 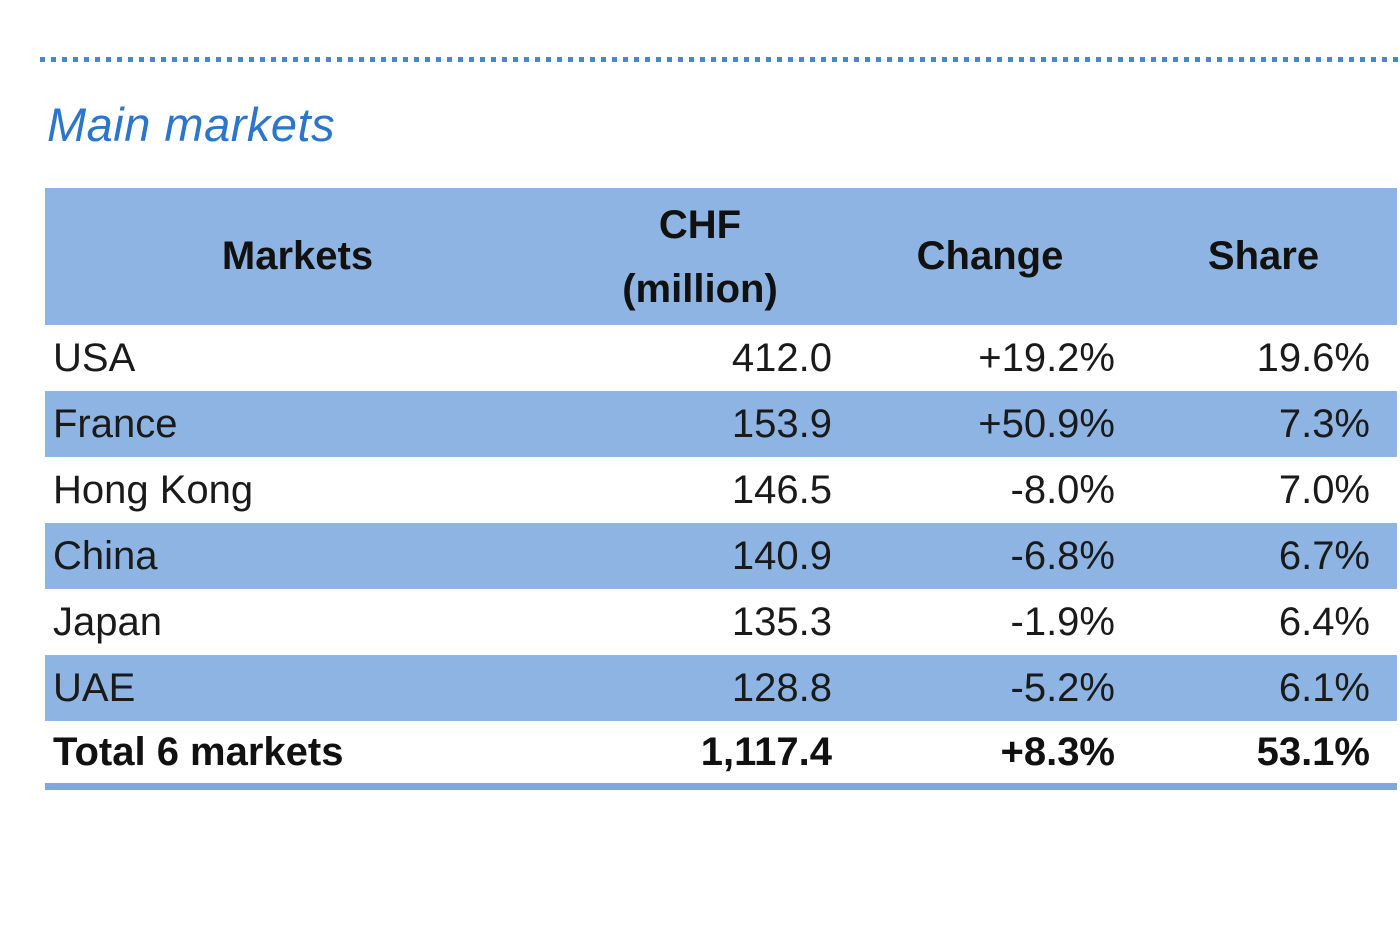 I want to click on page-title: Main markets, so click(x=191, y=124).